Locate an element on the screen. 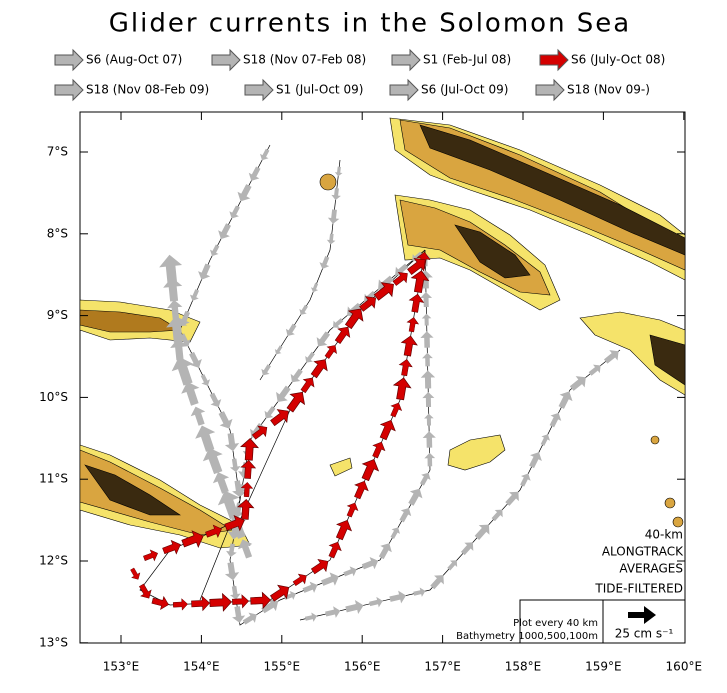 The width and height of the screenshot is (727, 693). lon-label: 157°E is located at coordinates (442, 667).